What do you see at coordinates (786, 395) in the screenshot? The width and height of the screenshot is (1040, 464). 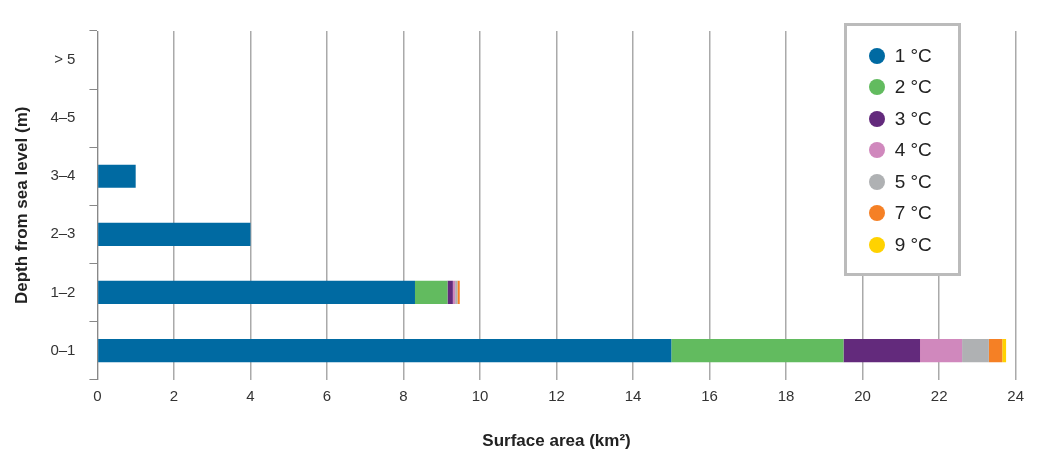 I see `x-tick-label: 18` at bounding box center [786, 395].